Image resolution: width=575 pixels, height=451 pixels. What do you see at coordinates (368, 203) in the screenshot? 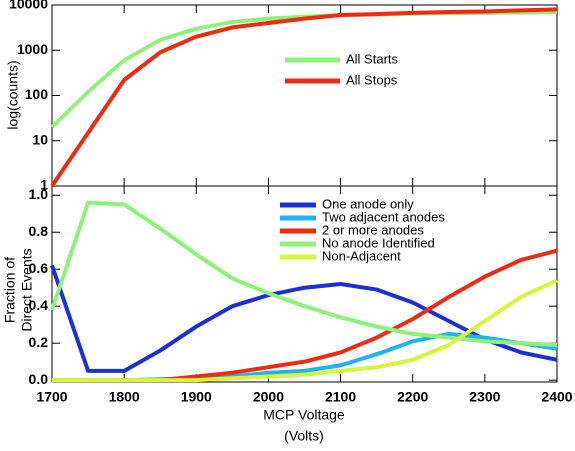
I see `legend-label: One anode only` at bounding box center [368, 203].